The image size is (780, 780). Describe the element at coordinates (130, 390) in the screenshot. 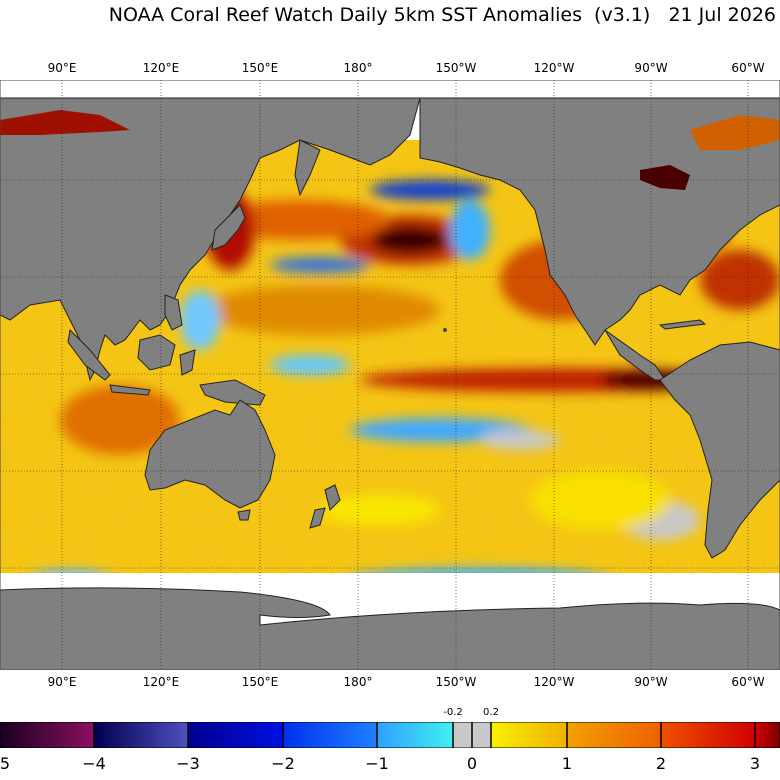

I see `java-land` at that location.